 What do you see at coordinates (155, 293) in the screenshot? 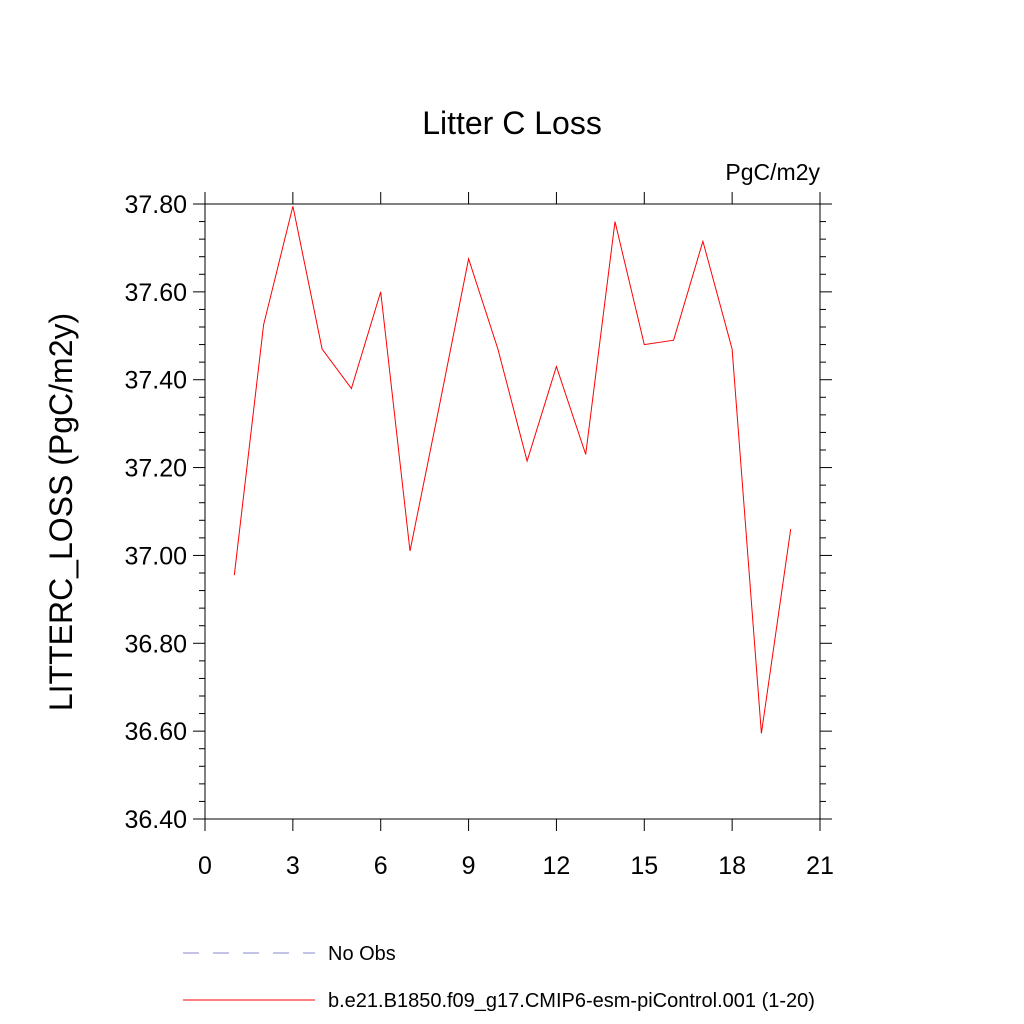
I see `y-tick-label: 37.60` at bounding box center [155, 293].